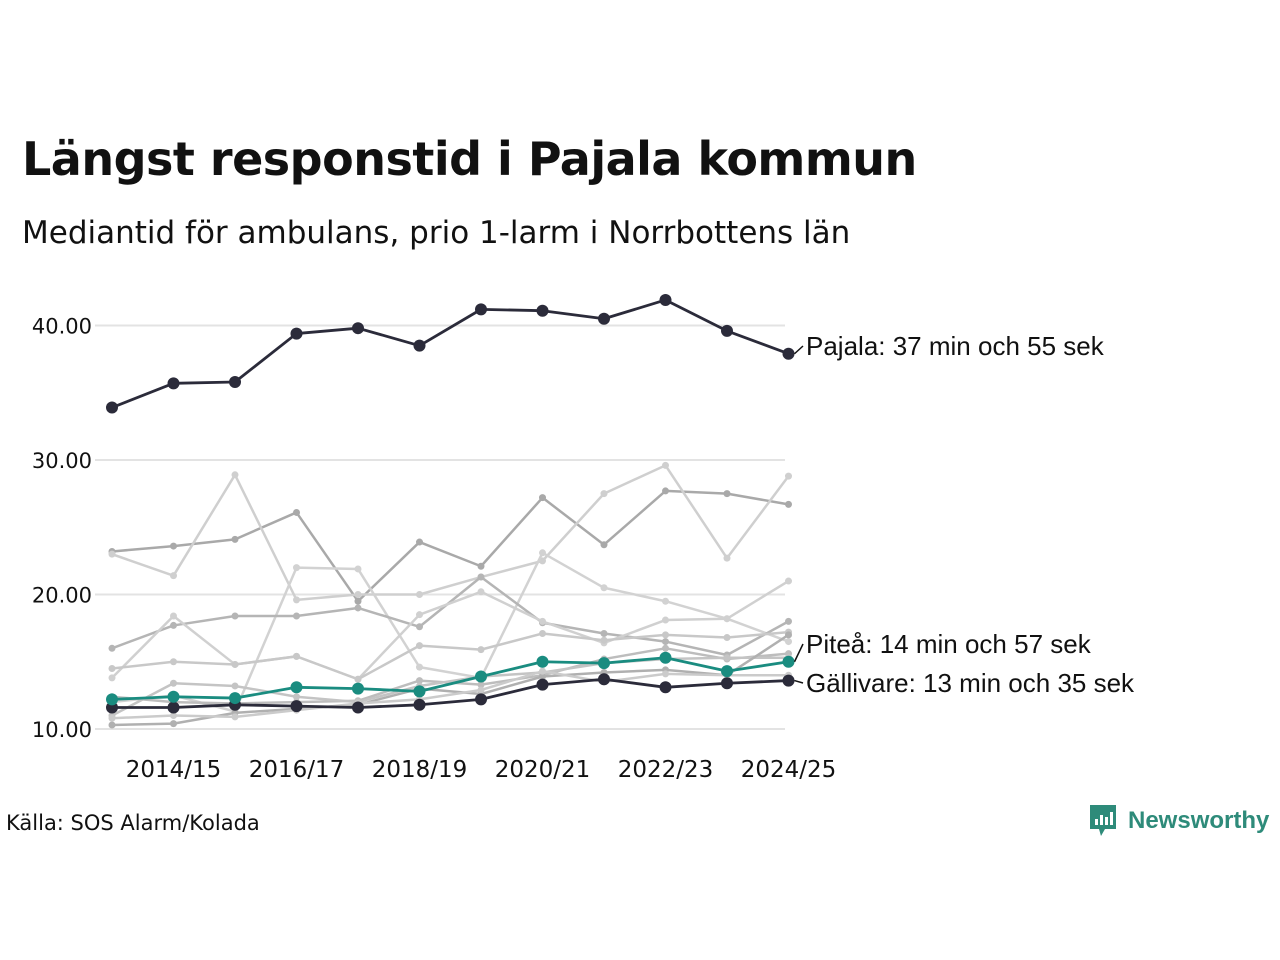 This screenshot has height=960, width=1280. I want to click on x-tick-label: 2022/23, so click(666, 770).